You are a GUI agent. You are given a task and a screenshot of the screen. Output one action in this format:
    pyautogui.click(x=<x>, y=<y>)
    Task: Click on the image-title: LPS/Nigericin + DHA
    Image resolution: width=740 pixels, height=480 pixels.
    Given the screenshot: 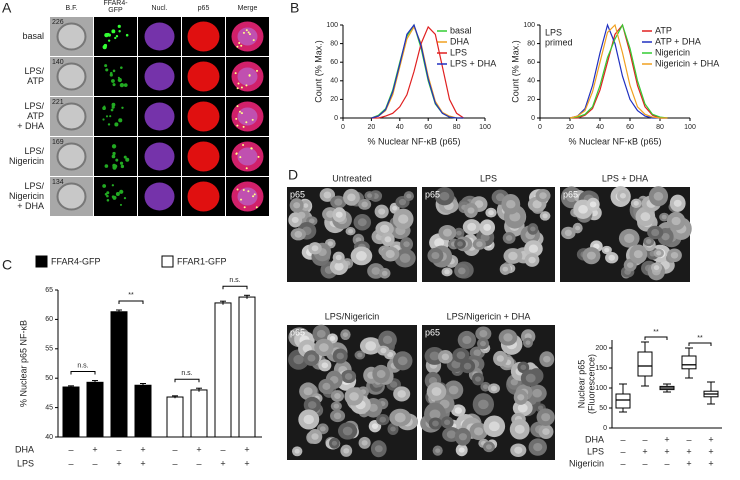 What is the action you would take?
    pyautogui.click(x=489, y=316)
    